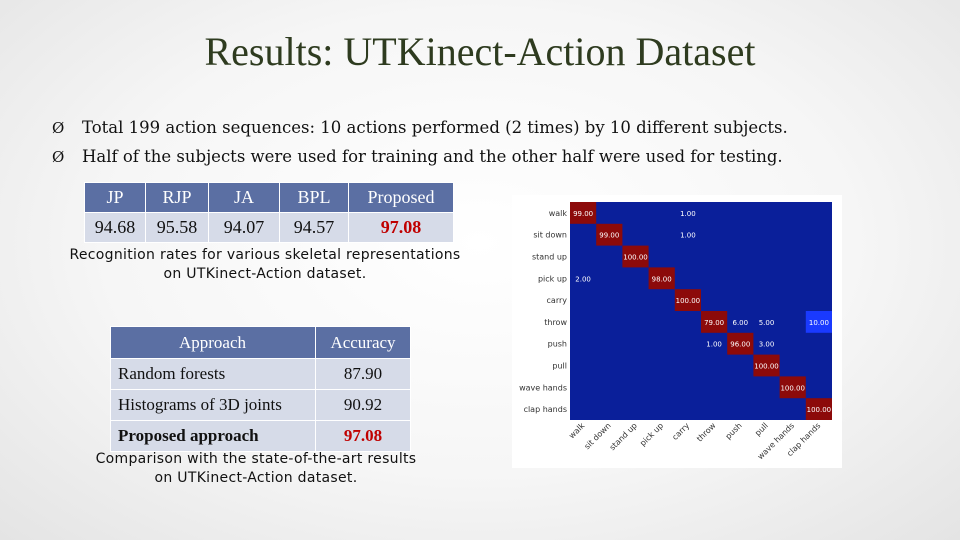  What do you see at coordinates (552, 278) in the screenshot?
I see `row-label: pick up` at bounding box center [552, 278].